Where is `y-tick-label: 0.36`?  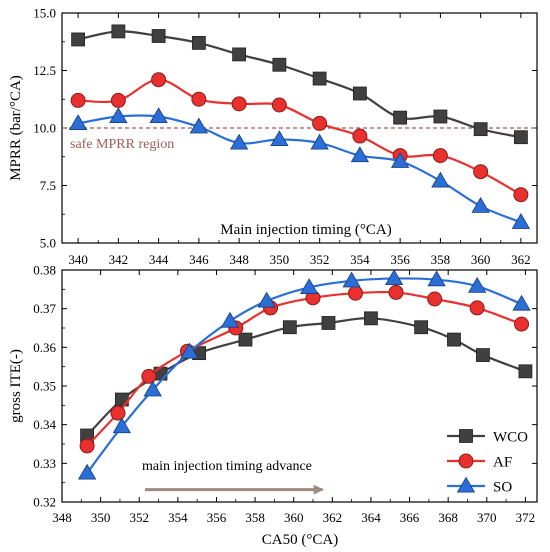 y-tick-label: 0.36 is located at coordinates (44, 347).